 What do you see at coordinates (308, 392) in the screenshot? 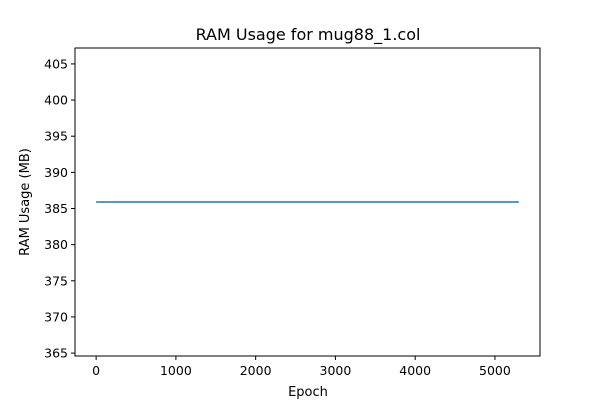
I see `x-axis-label: Epoch` at bounding box center [308, 392].